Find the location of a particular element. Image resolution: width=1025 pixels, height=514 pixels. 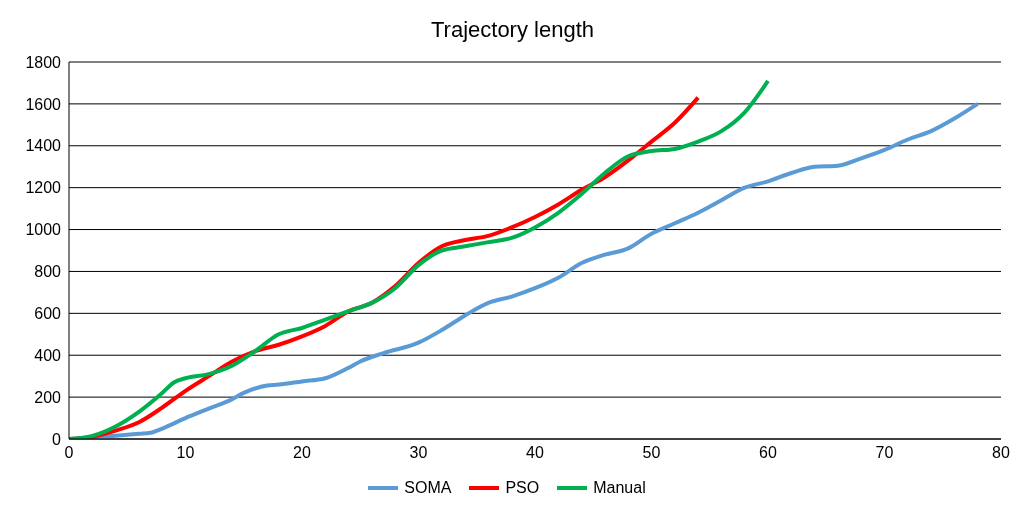

y-tick-label: 1600 is located at coordinates (43, 104).